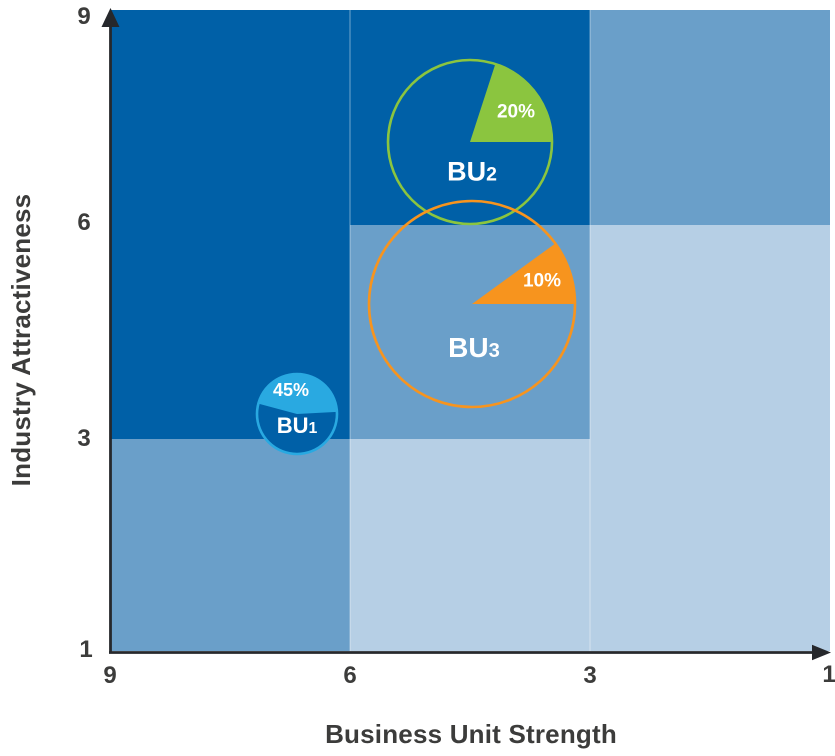  What do you see at coordinates (590, 675) in the screenshot?
I see `x-tick-3: 3` at bounding box center [590, 675].